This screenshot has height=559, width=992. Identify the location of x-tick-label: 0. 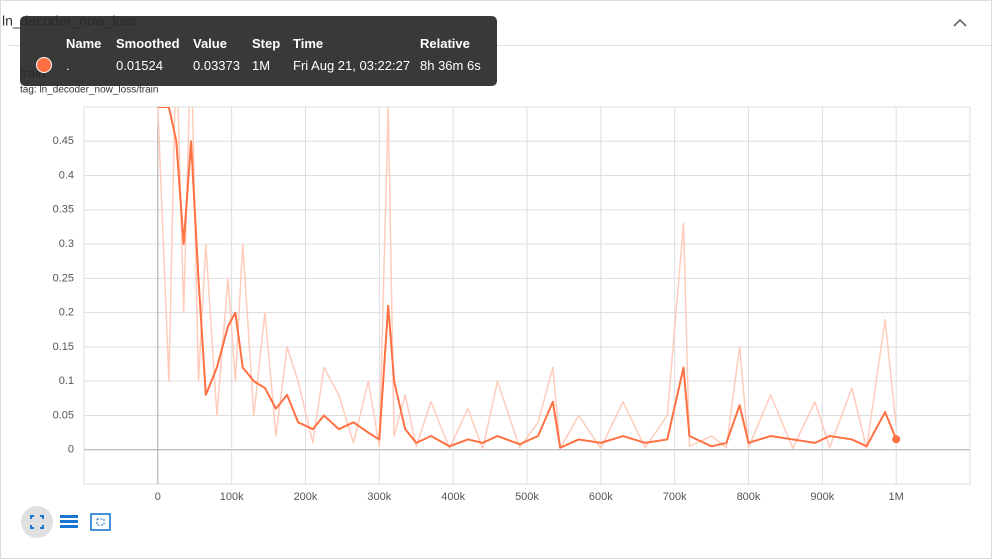
(158, 497).